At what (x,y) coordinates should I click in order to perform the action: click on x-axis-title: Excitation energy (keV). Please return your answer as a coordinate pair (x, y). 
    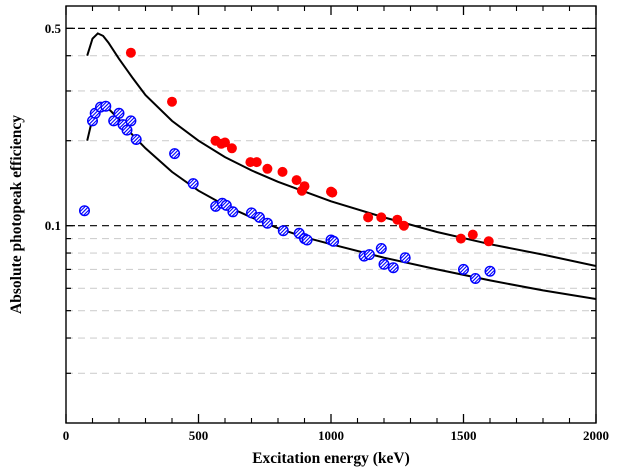
    Looking at the image, I should click on (331, 458).